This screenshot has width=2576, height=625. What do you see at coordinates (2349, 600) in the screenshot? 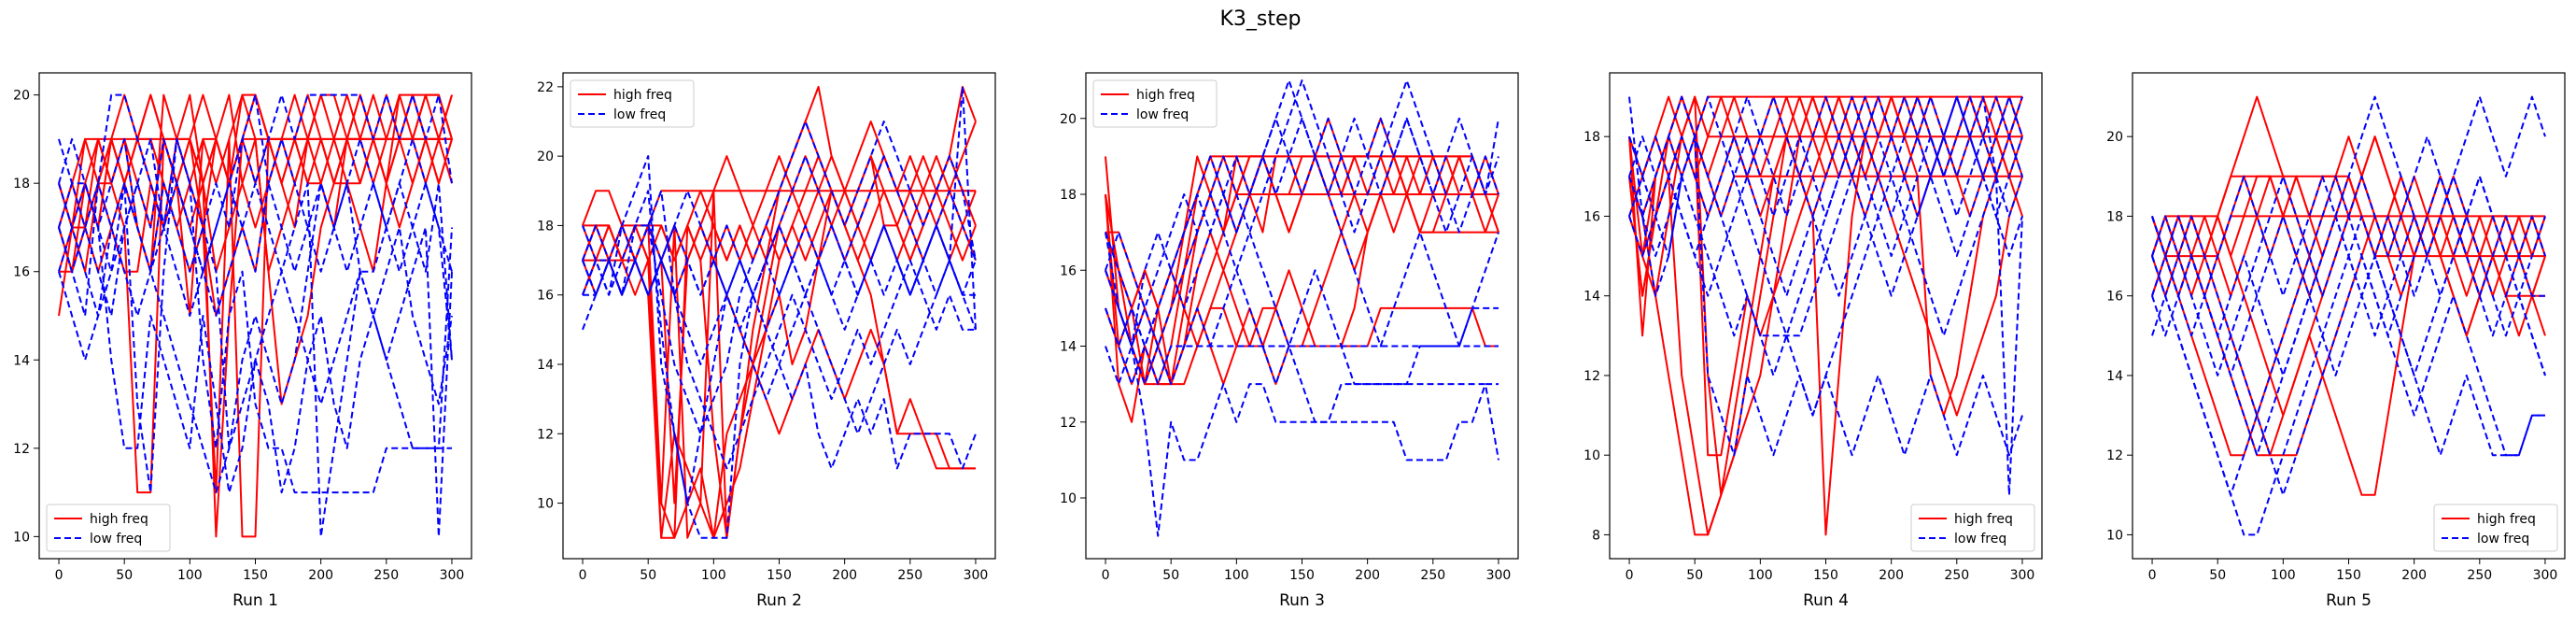
I see `x-axis-label: Run 5` at bounding box center [2349, 600].